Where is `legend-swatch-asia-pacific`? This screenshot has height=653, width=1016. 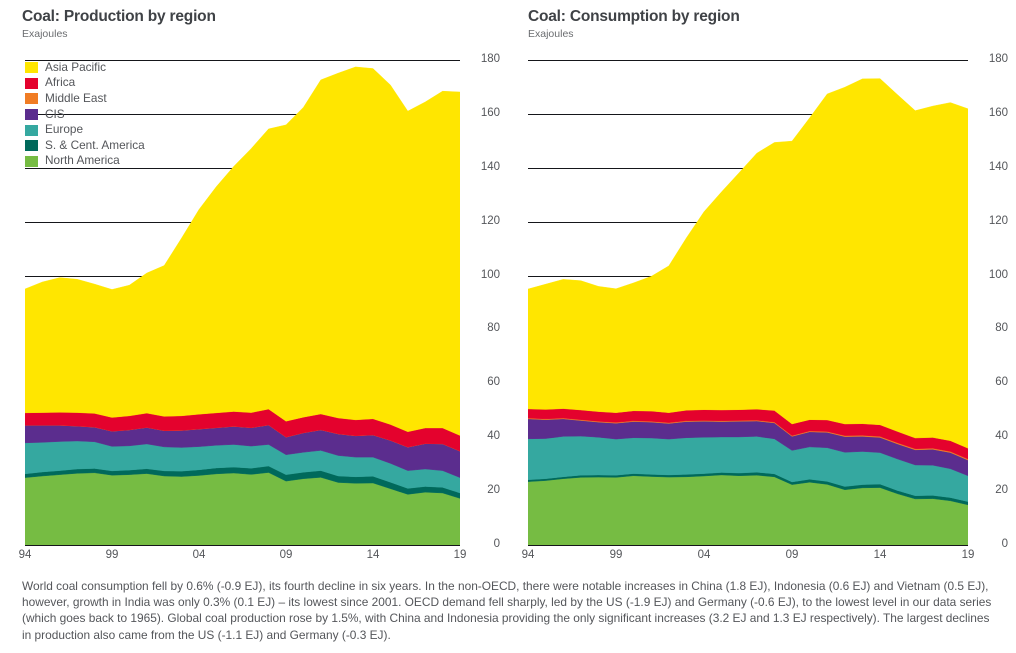 legend-swatch-asia-pacific is located at coordinates (31, 68).